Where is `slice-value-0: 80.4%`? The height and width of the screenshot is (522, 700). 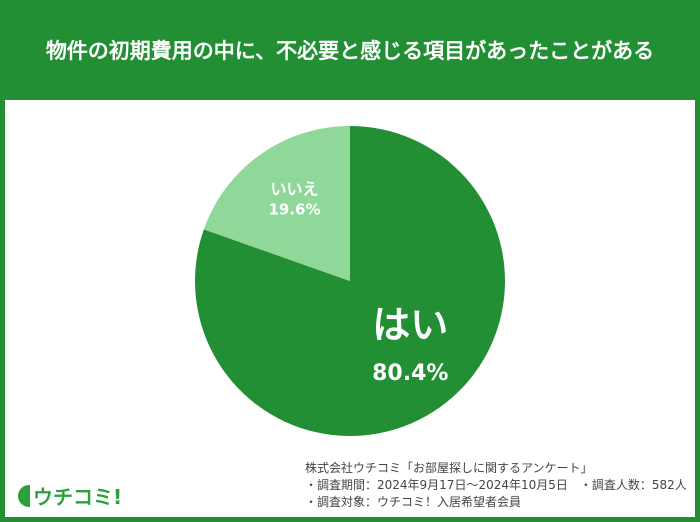 slice-value-0: 80.4% is located at coordinates (410, 373).